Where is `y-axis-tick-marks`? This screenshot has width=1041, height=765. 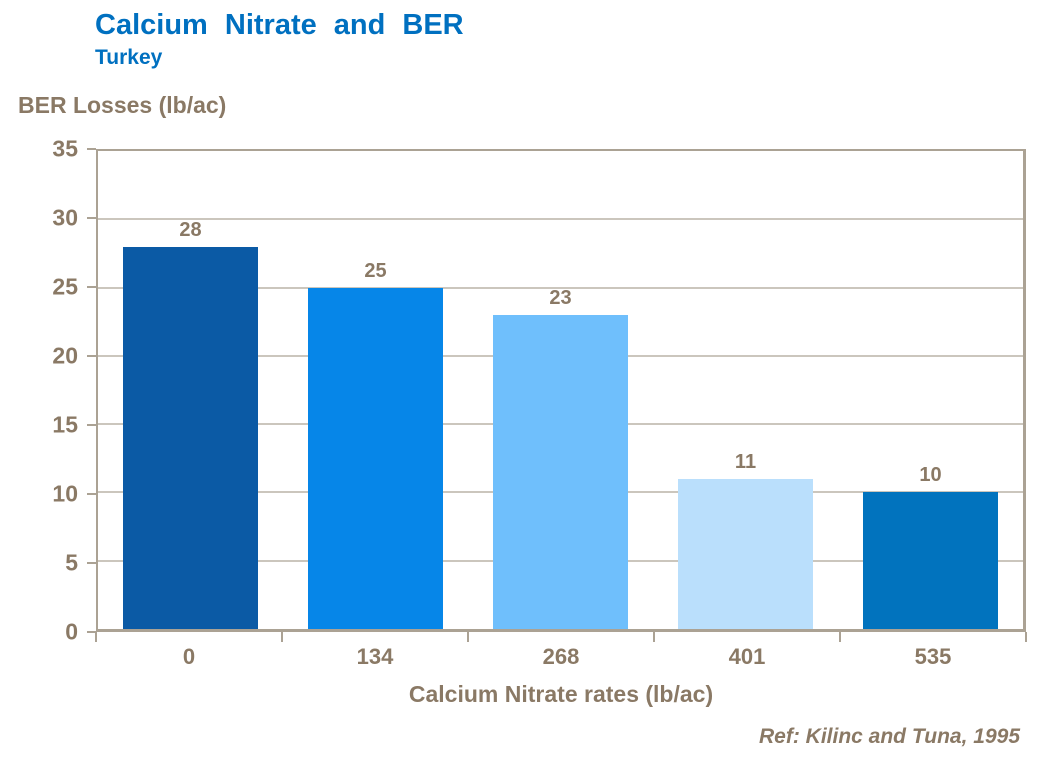
y-axis-tick-marks is located at coordinates (91, 390).